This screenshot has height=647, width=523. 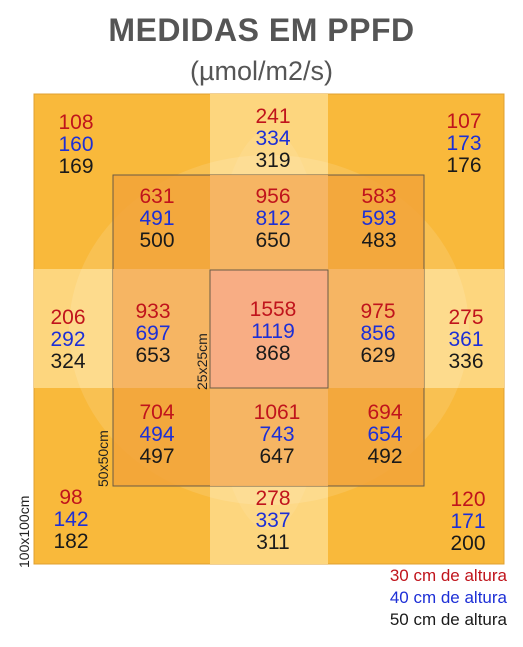 I want to click on cell-value-mid-middle-left-40cm: 697, so click(x=152, y=333).